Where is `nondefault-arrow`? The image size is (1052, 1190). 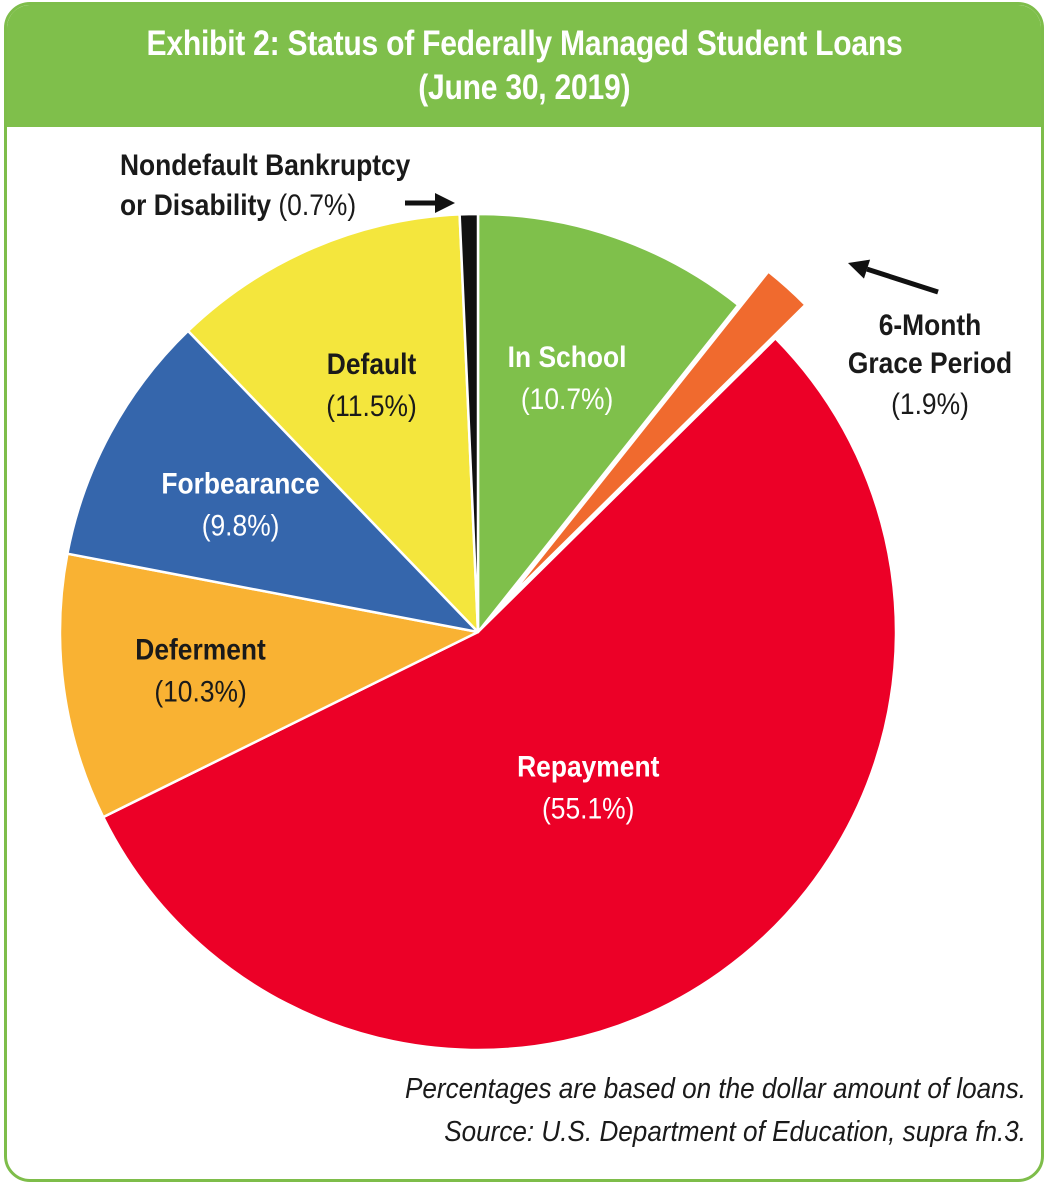 nondefault-arrow is located at coordinates (430, 203).